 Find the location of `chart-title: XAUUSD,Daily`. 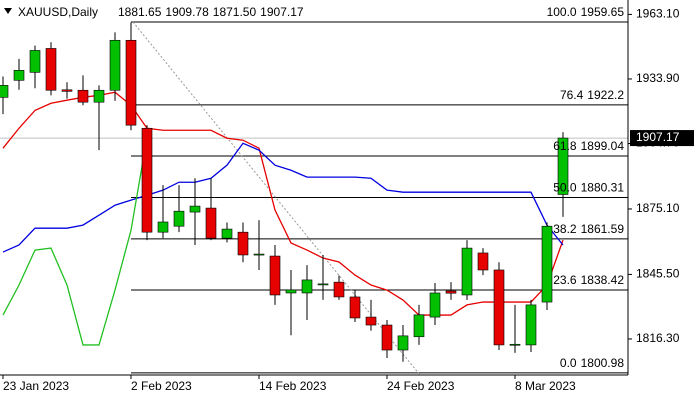

chart-title: XAUUSD,Daily is located at coordinates (58, 12).